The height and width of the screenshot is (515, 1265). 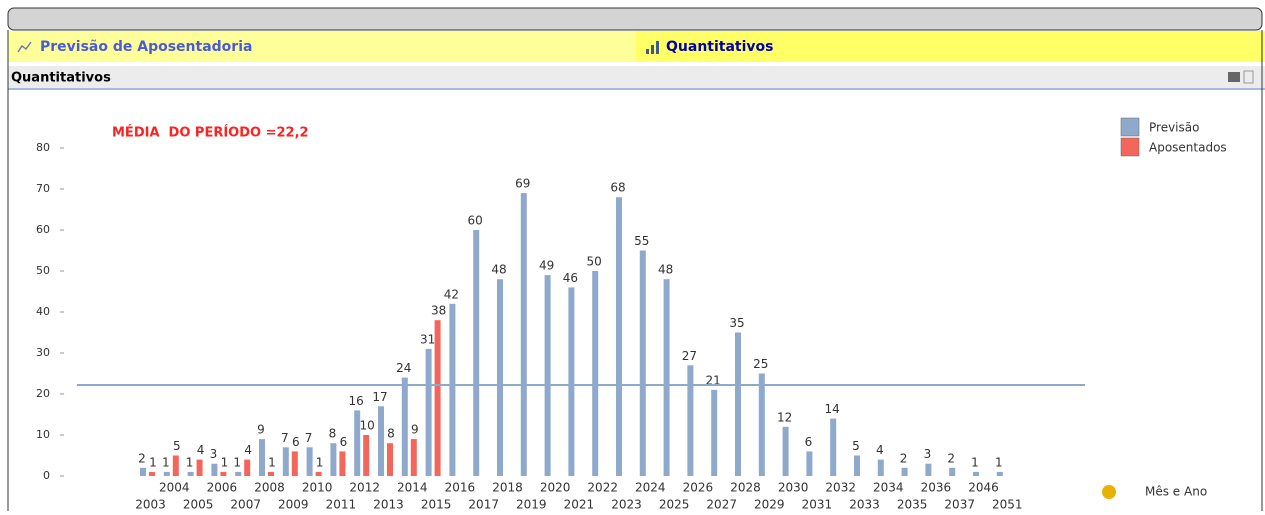 What do you see at coordinates (379, 397) in the screenshot?
I see `data-label: 17` at bounding box center [379, 397].